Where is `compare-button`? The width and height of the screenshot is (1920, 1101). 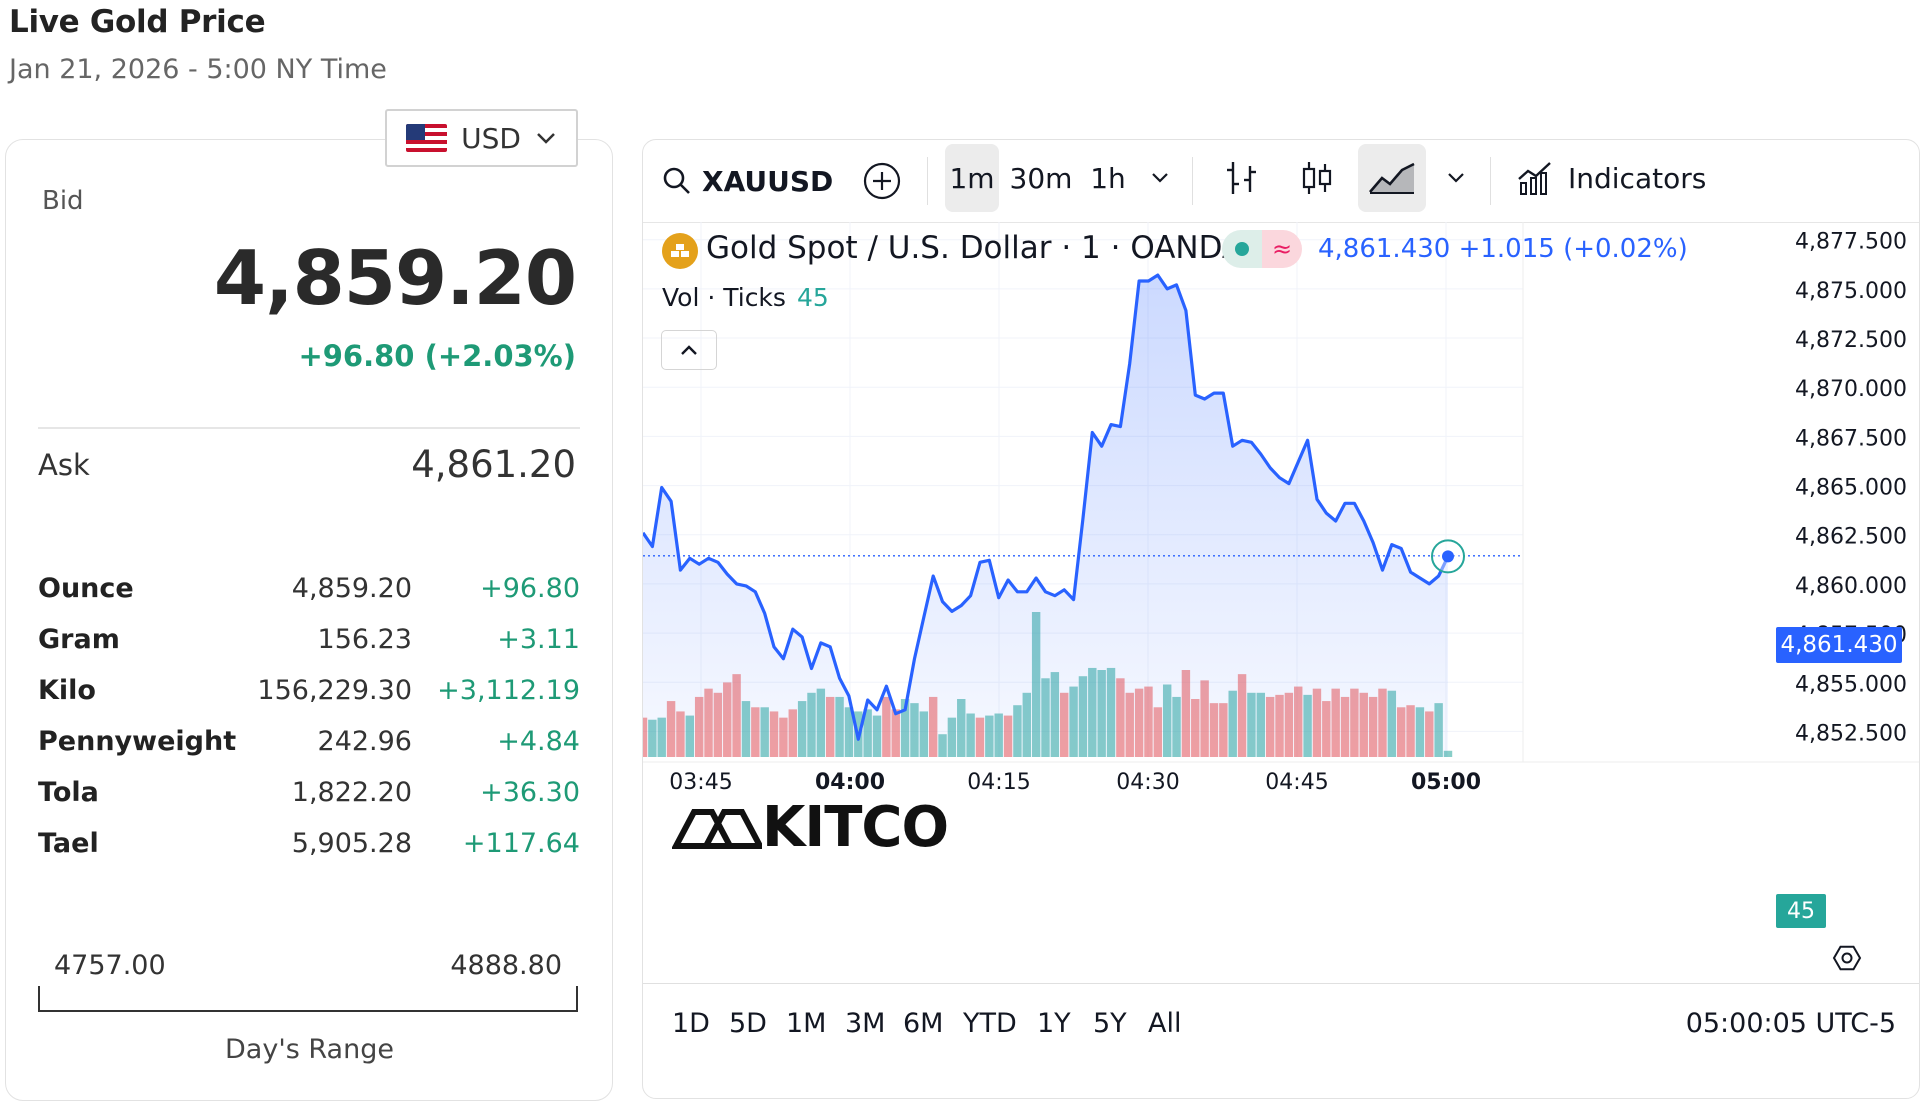 compare-button is located at coordinates (882, 181).